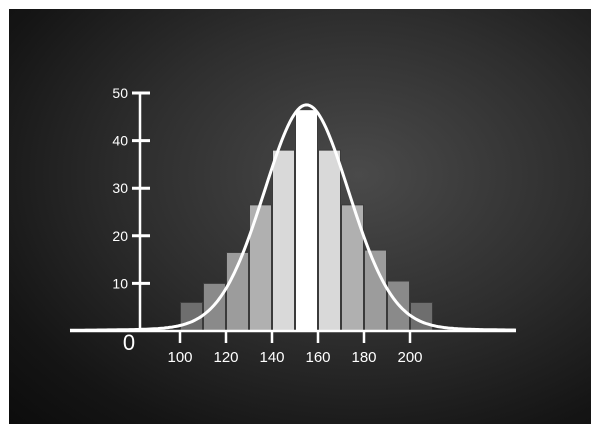  Describe the element at coordinates (179, 357) in the screenshot. I see `x-tick-label: 100` at that location.